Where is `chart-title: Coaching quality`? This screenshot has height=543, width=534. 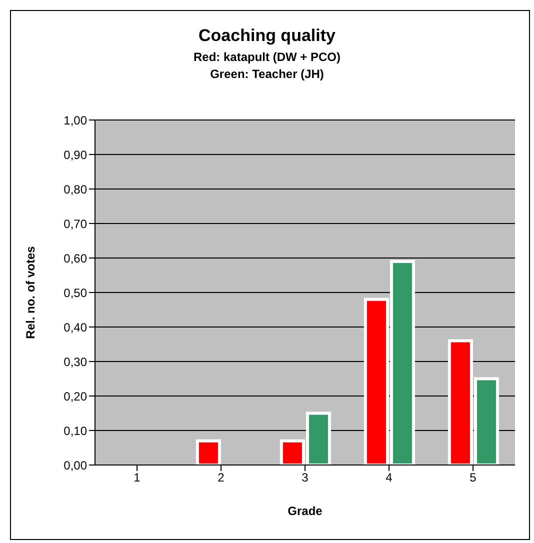
chart-title: Coaching quality is located at coordinates (267, 36).